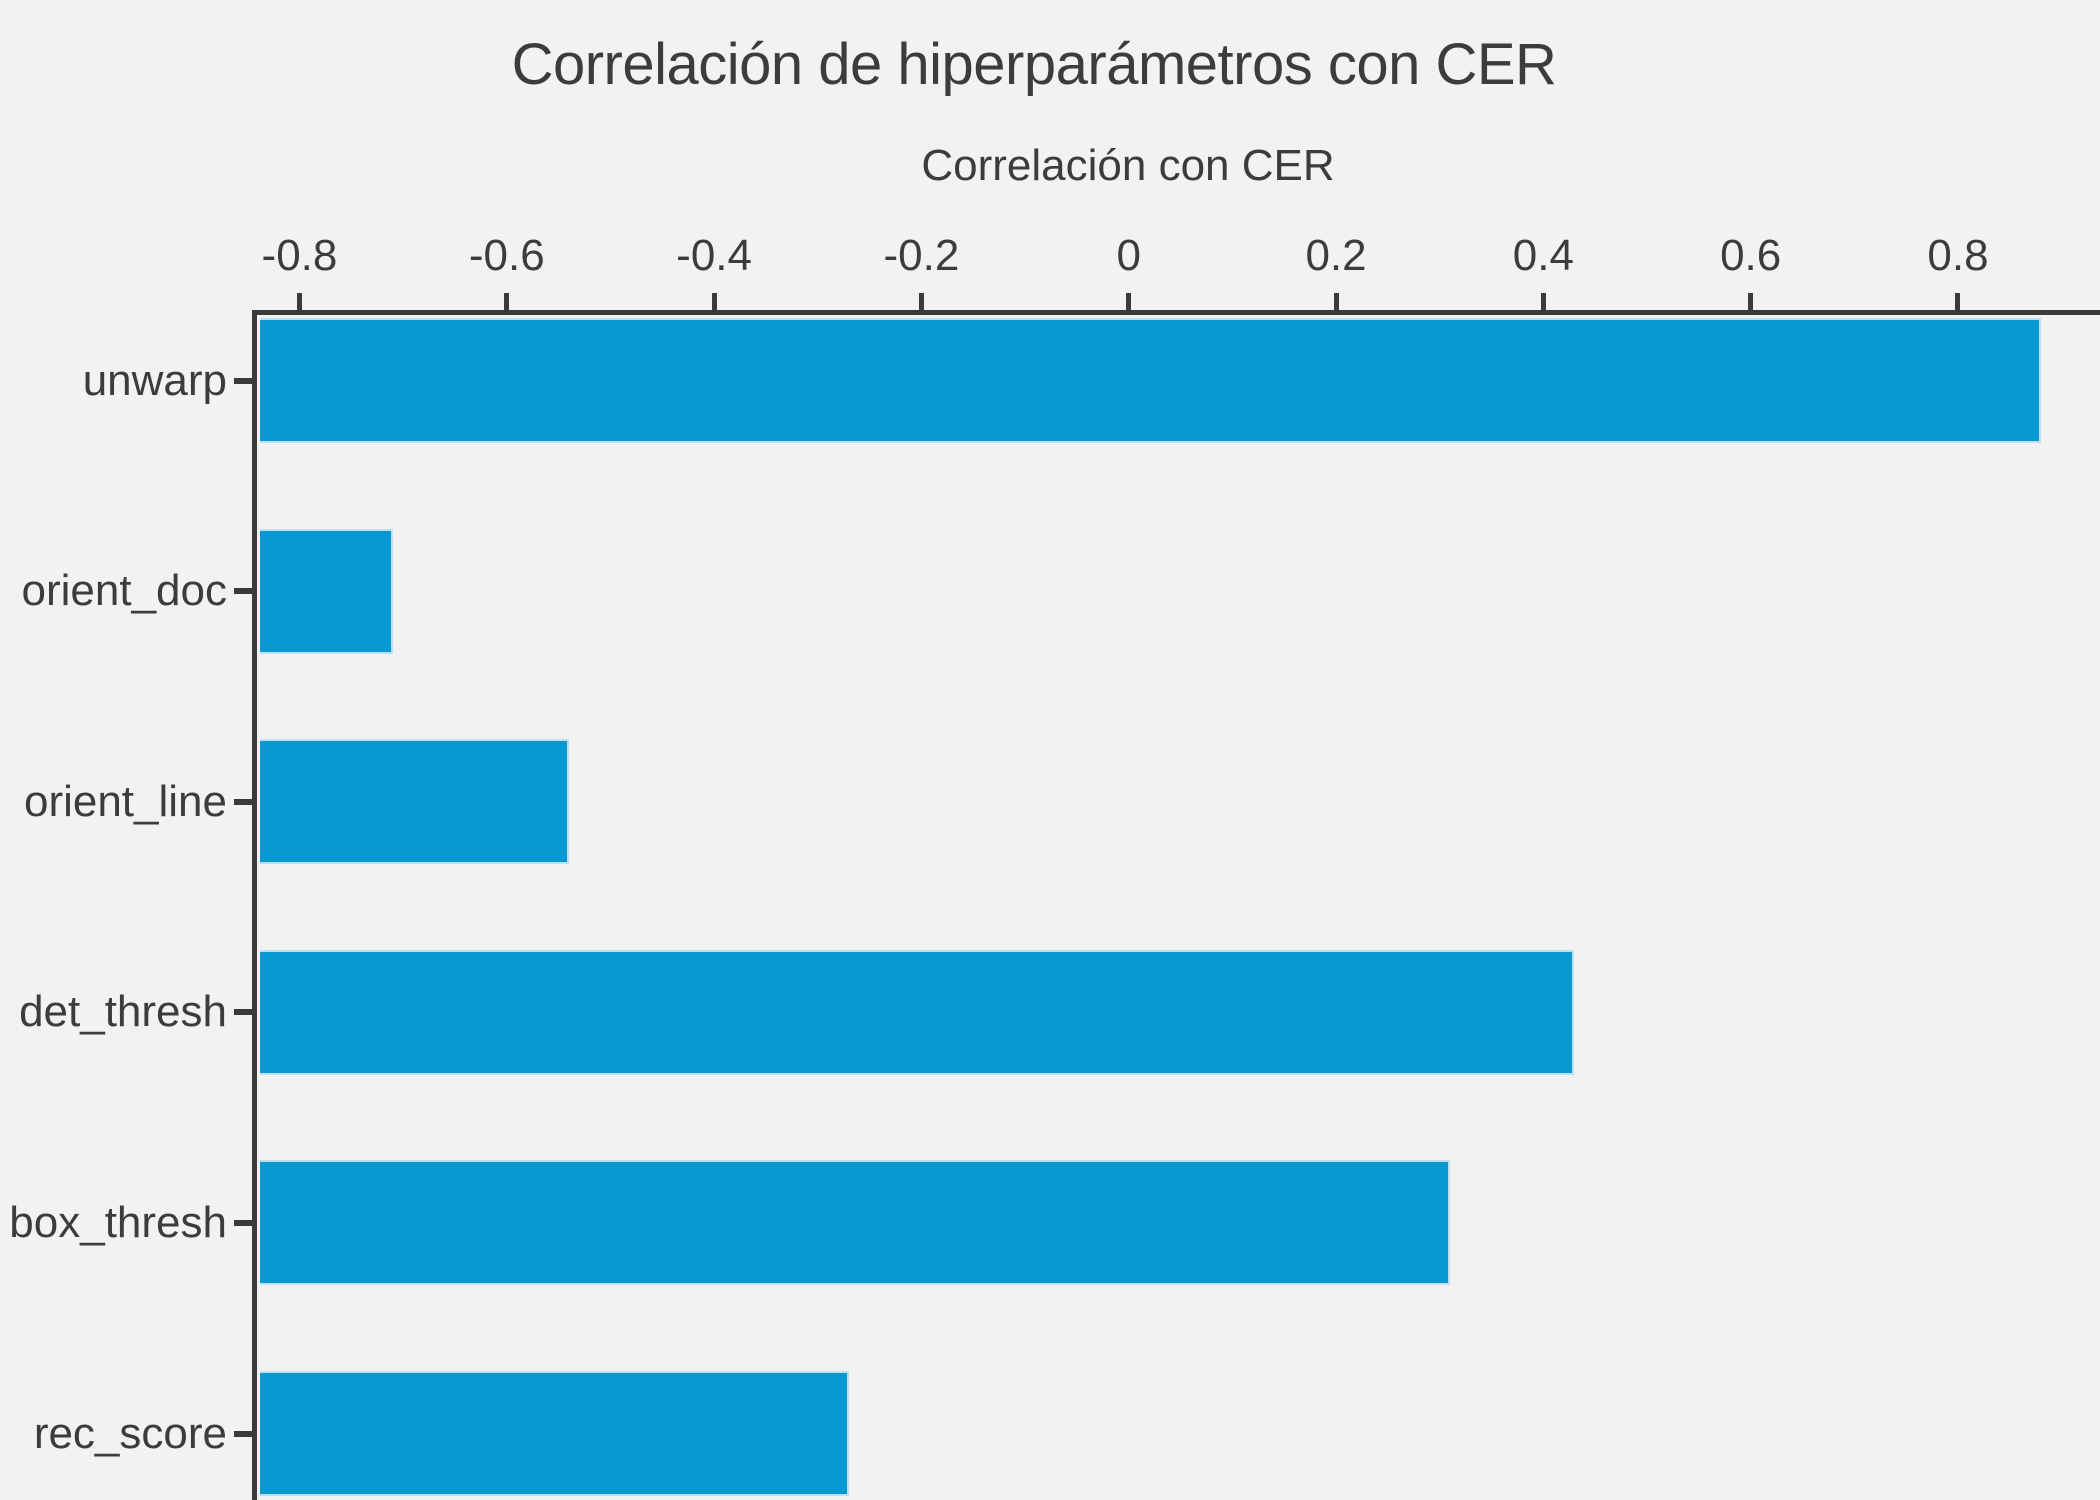  Describe the element at coordinates (1128, 165) in the screenshot. I see `x-axis-label: Correlación con CER` at that location.